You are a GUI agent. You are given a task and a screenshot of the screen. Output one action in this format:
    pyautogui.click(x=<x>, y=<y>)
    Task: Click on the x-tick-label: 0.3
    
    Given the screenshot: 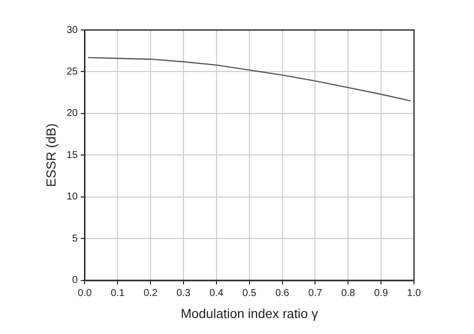 What is the action you would take?
    pyautogui.click(x=183, y=294)
    